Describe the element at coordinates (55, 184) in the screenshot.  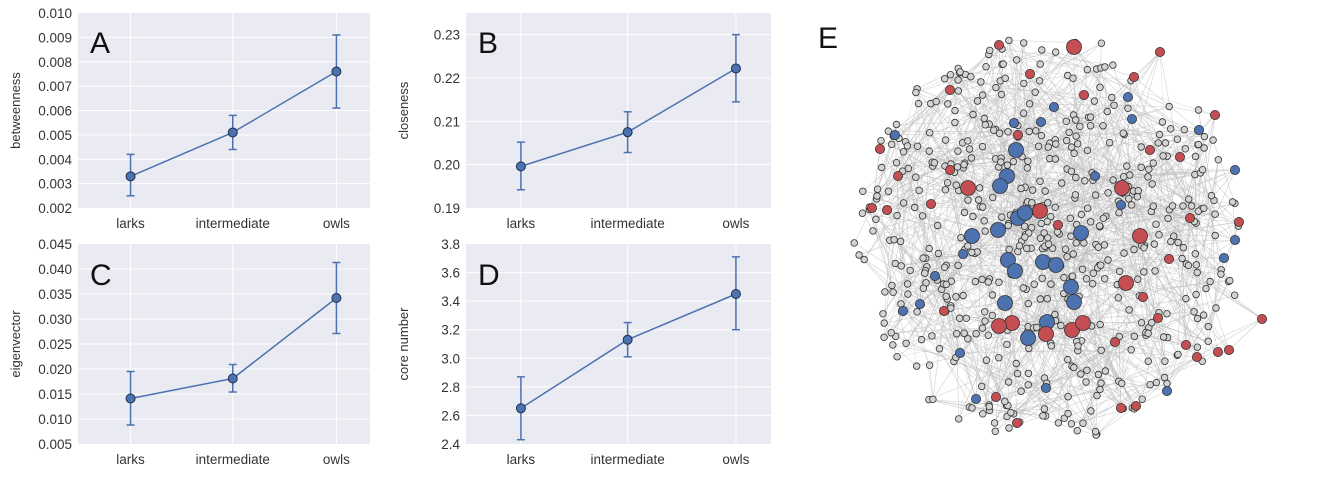
I see `y-tick-label: 0.003` at that location.